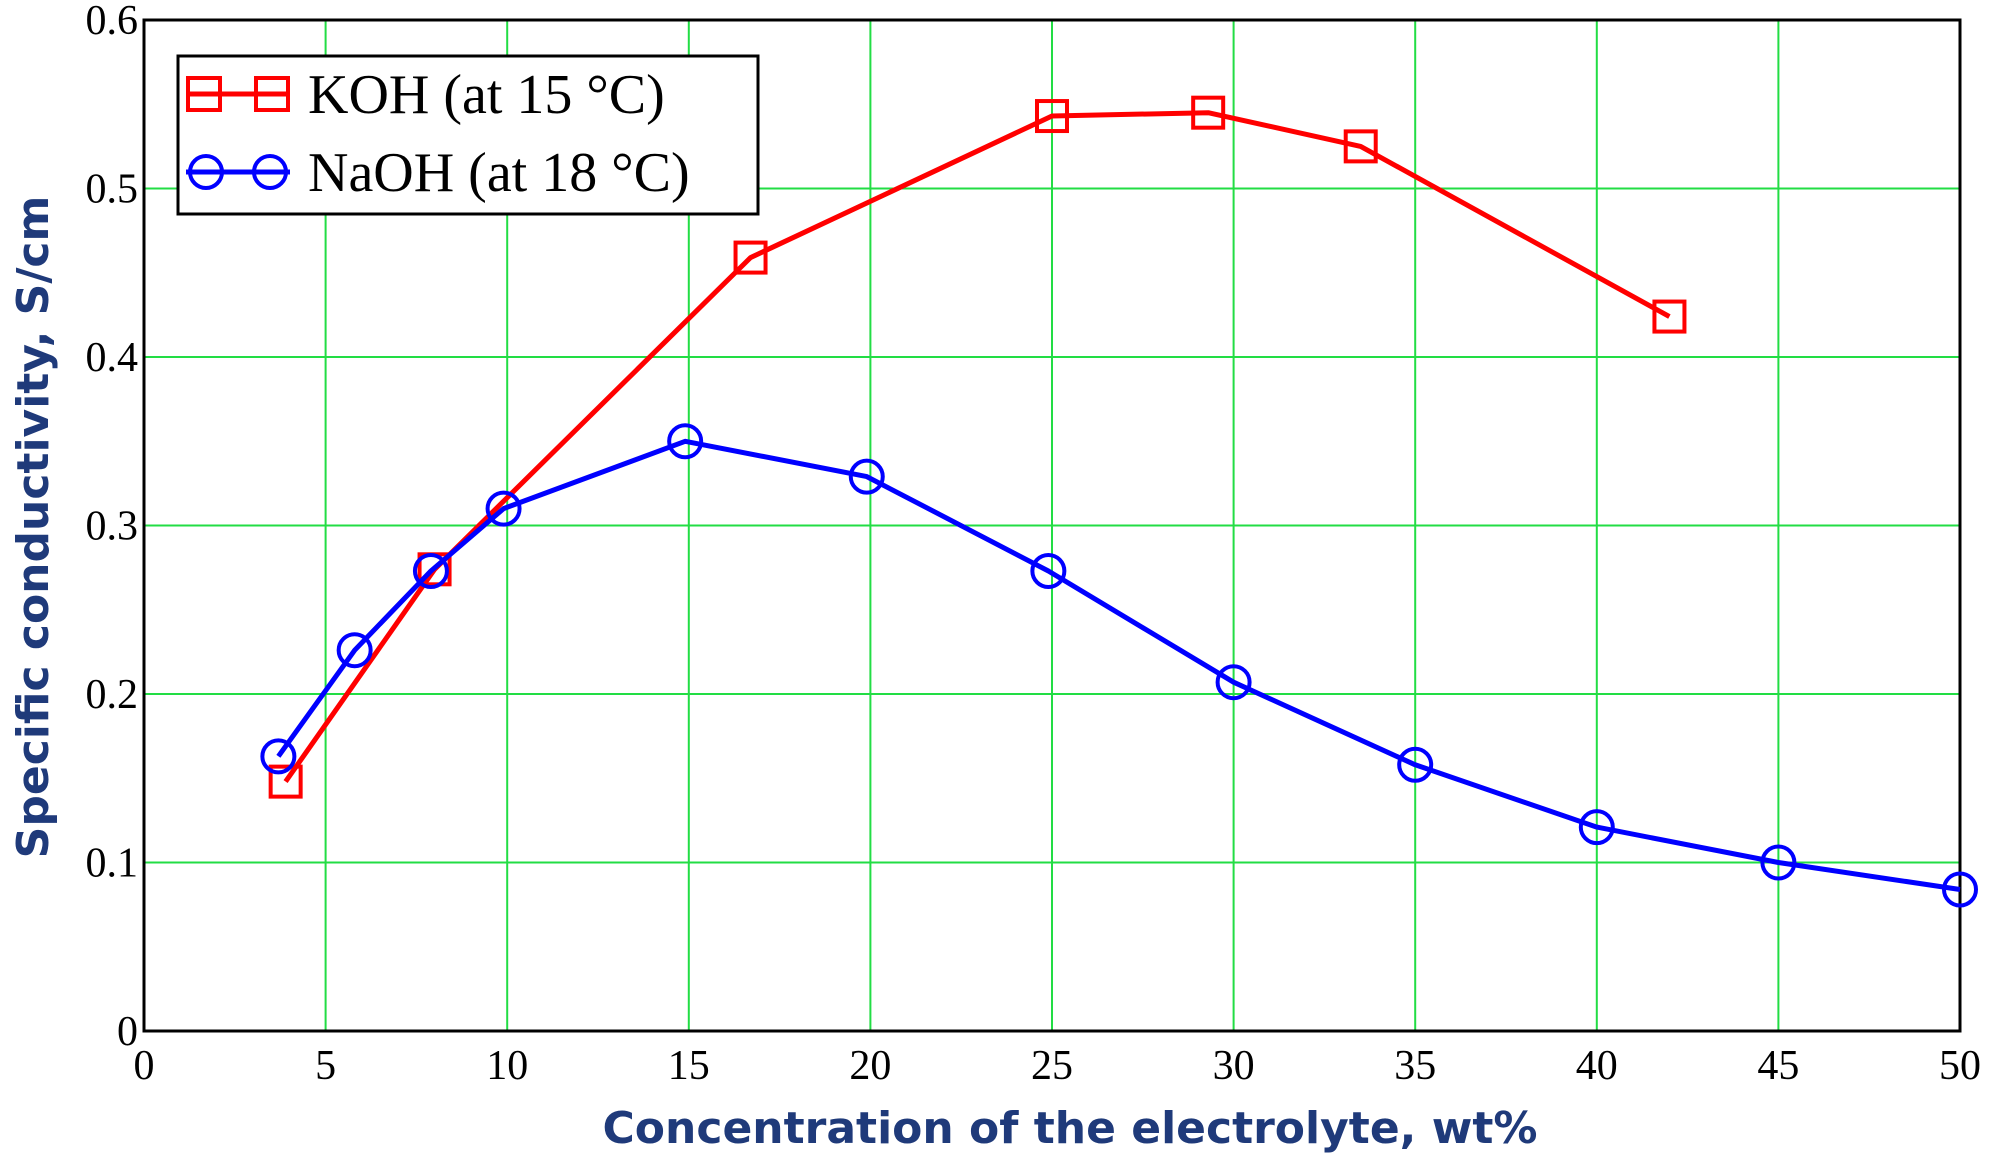  I want to click on y-axis-tick-labels: 0 0.1 0.2 0.3 0.4 0.5 0.6, so click(112, 527).